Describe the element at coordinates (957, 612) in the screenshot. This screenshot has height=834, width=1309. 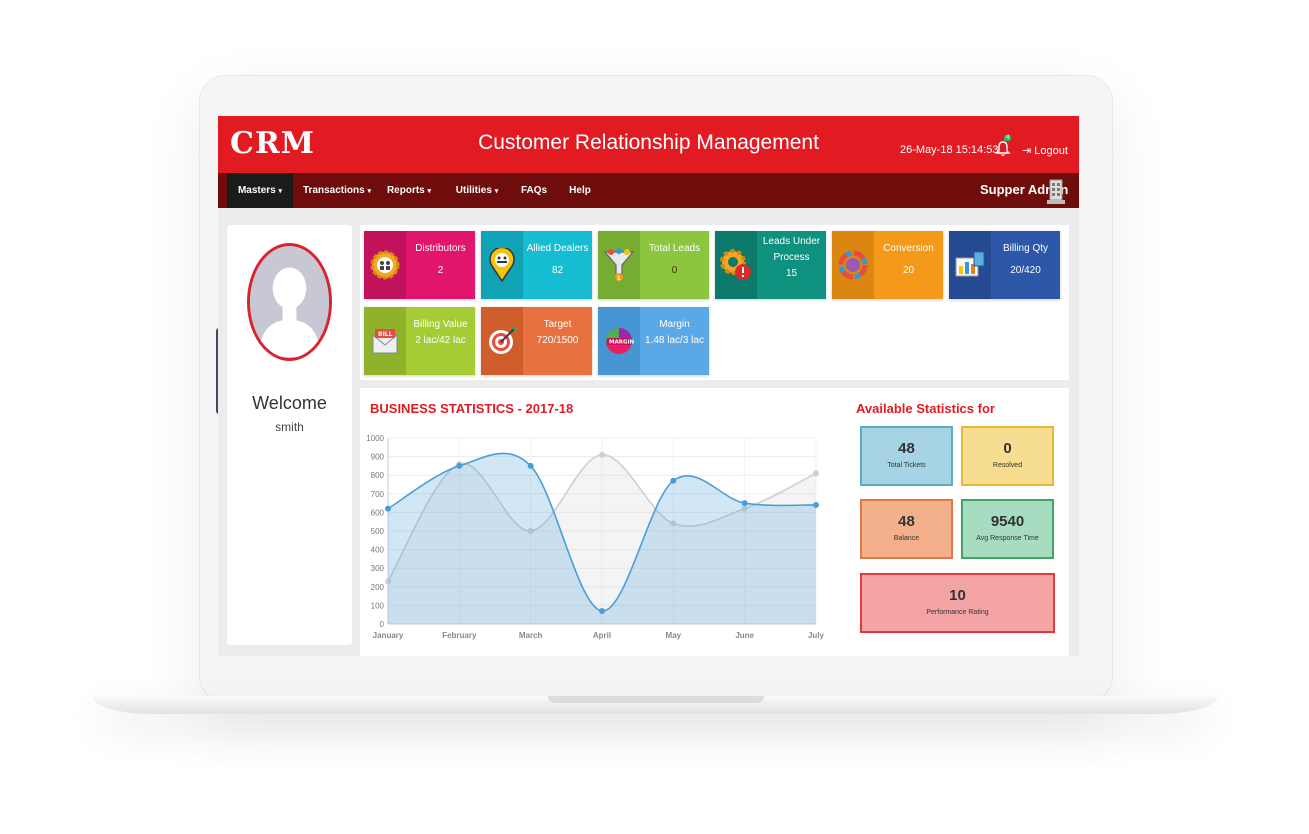
I see `stat-label: Performance Rating` at that location.